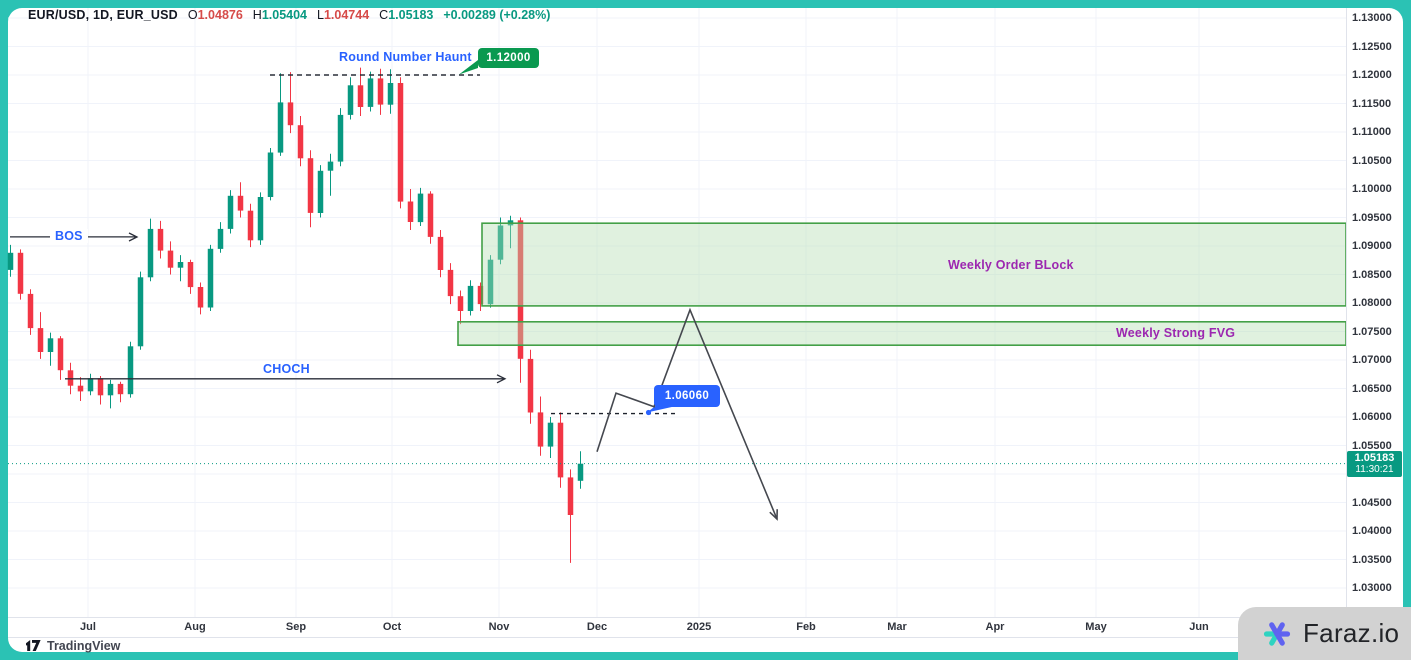  I want to click on time-axis: Jul Aug Sep Oct Nov Dec 2025 Feb Mar Apr May Jun, so click(677, 627).